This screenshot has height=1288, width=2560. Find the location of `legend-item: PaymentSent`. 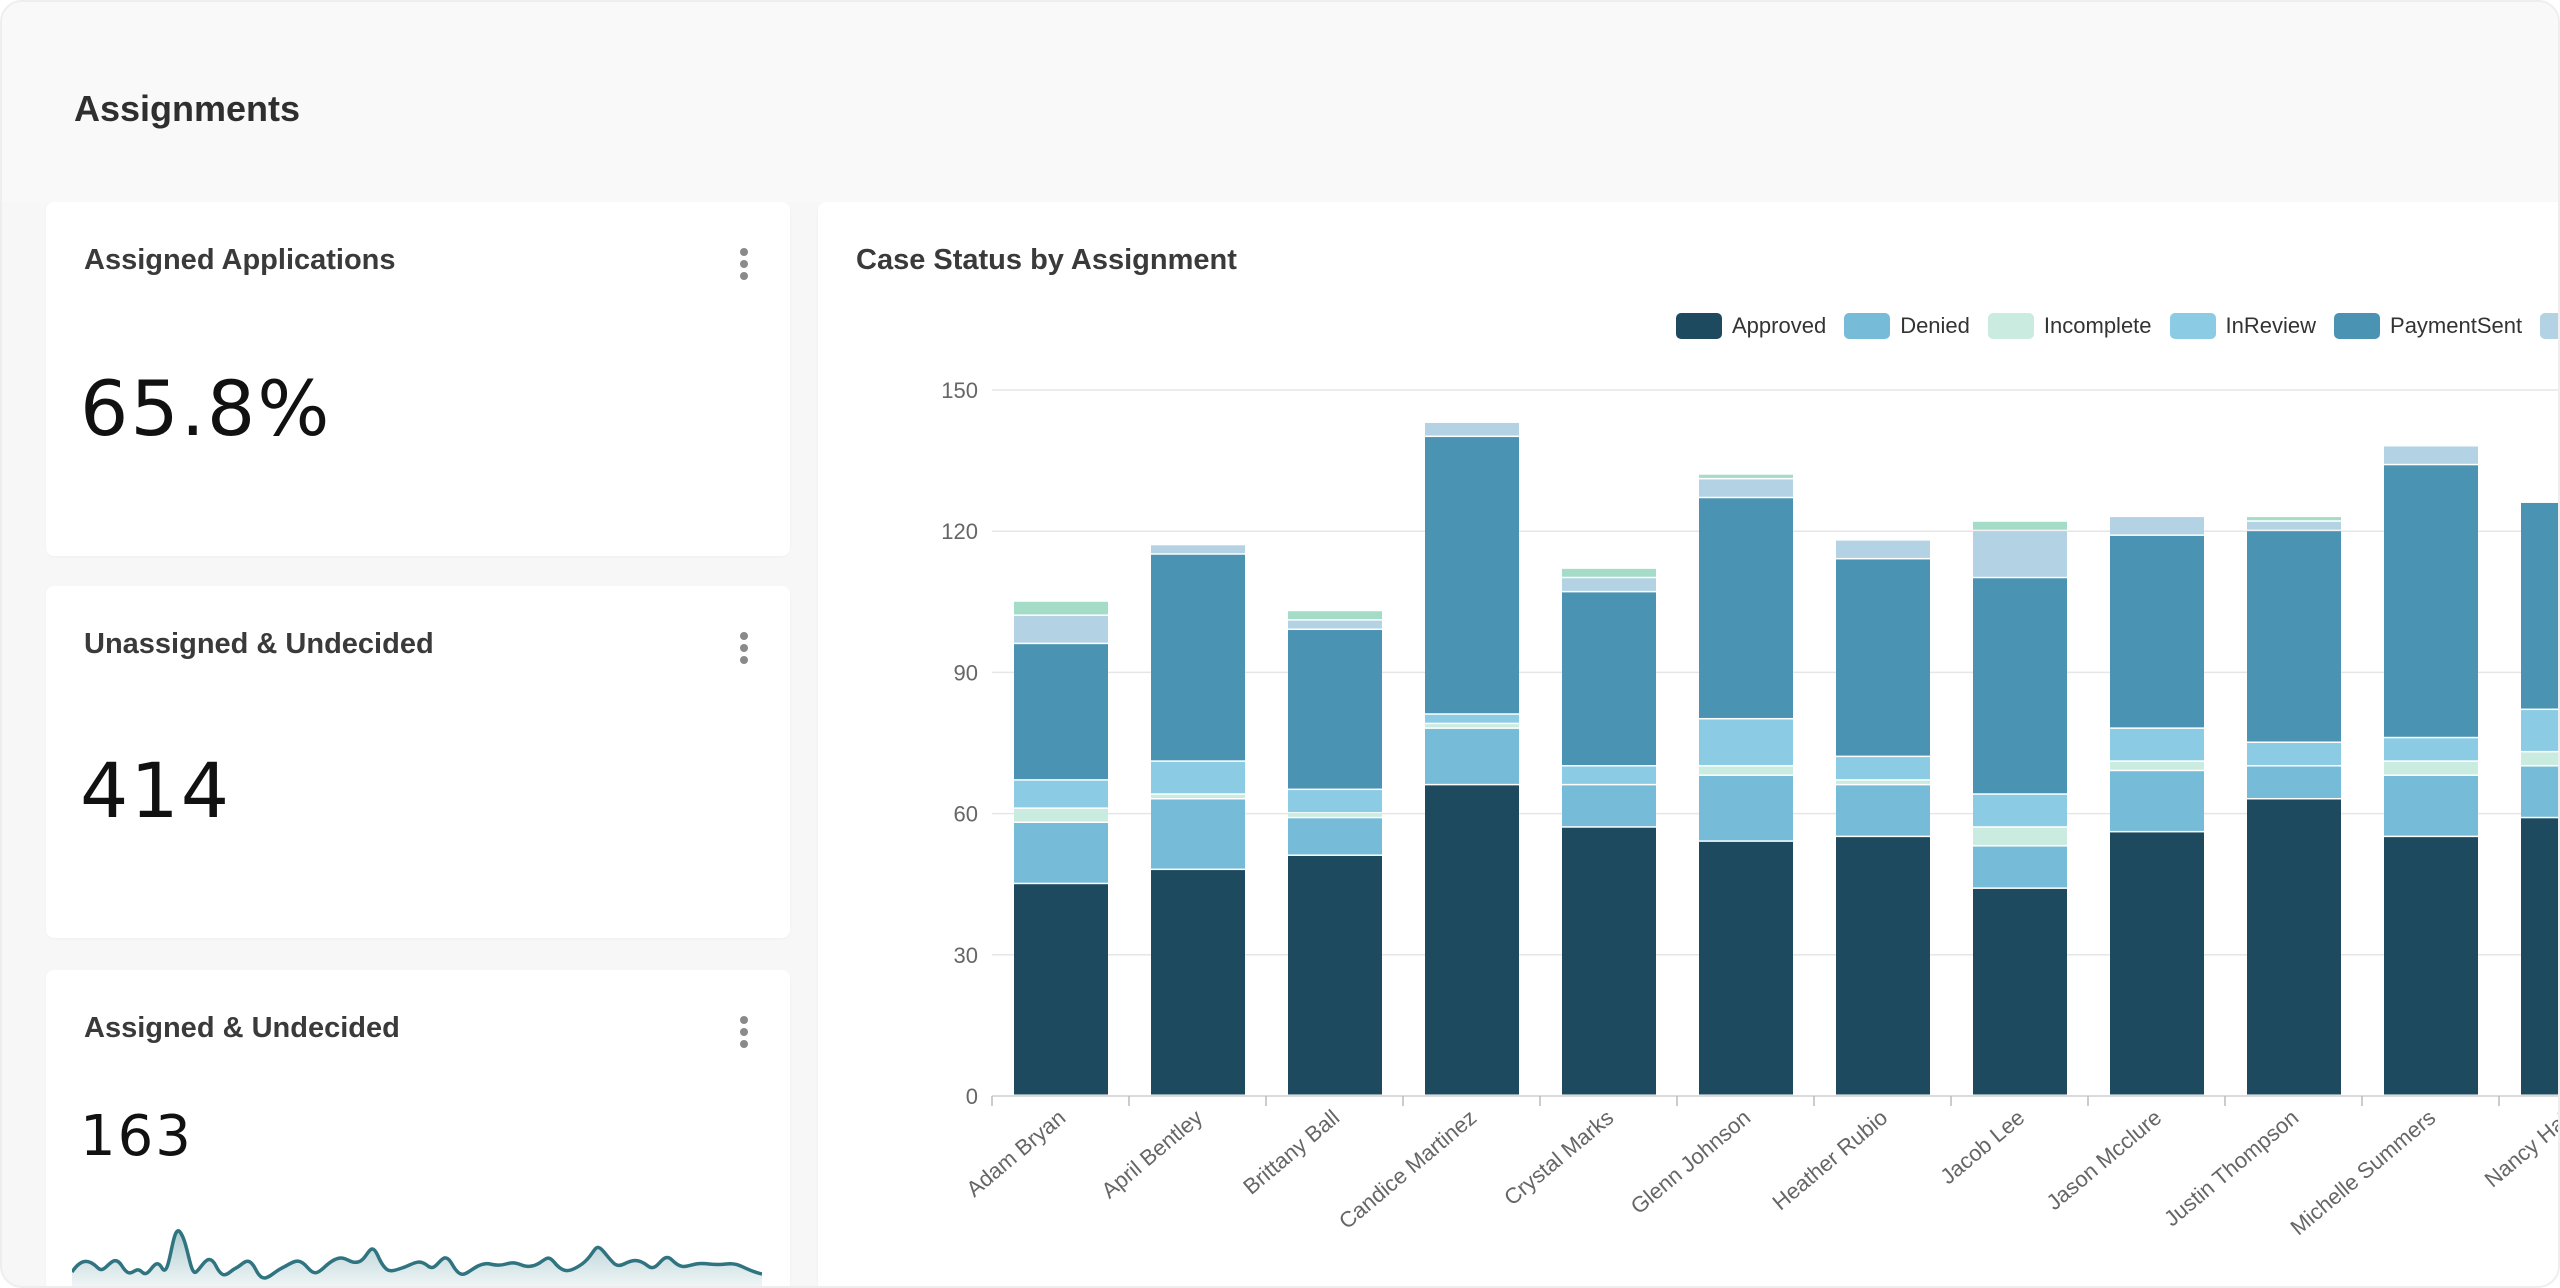

legend-item: PaymentSent is located at coordinates (2428, 326).